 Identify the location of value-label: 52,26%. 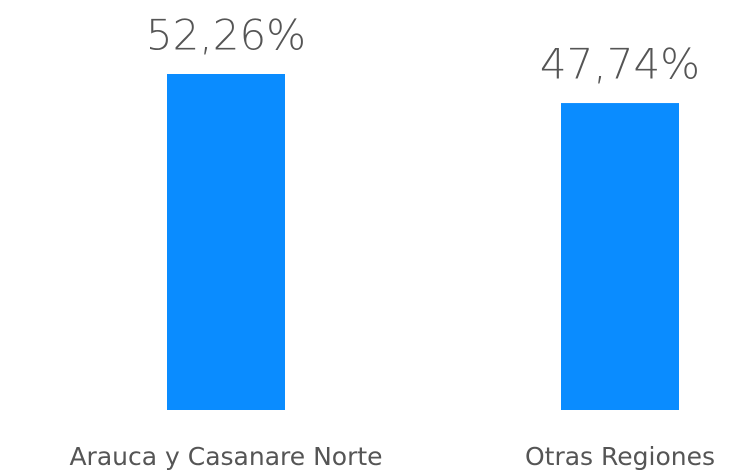
(226, 35).